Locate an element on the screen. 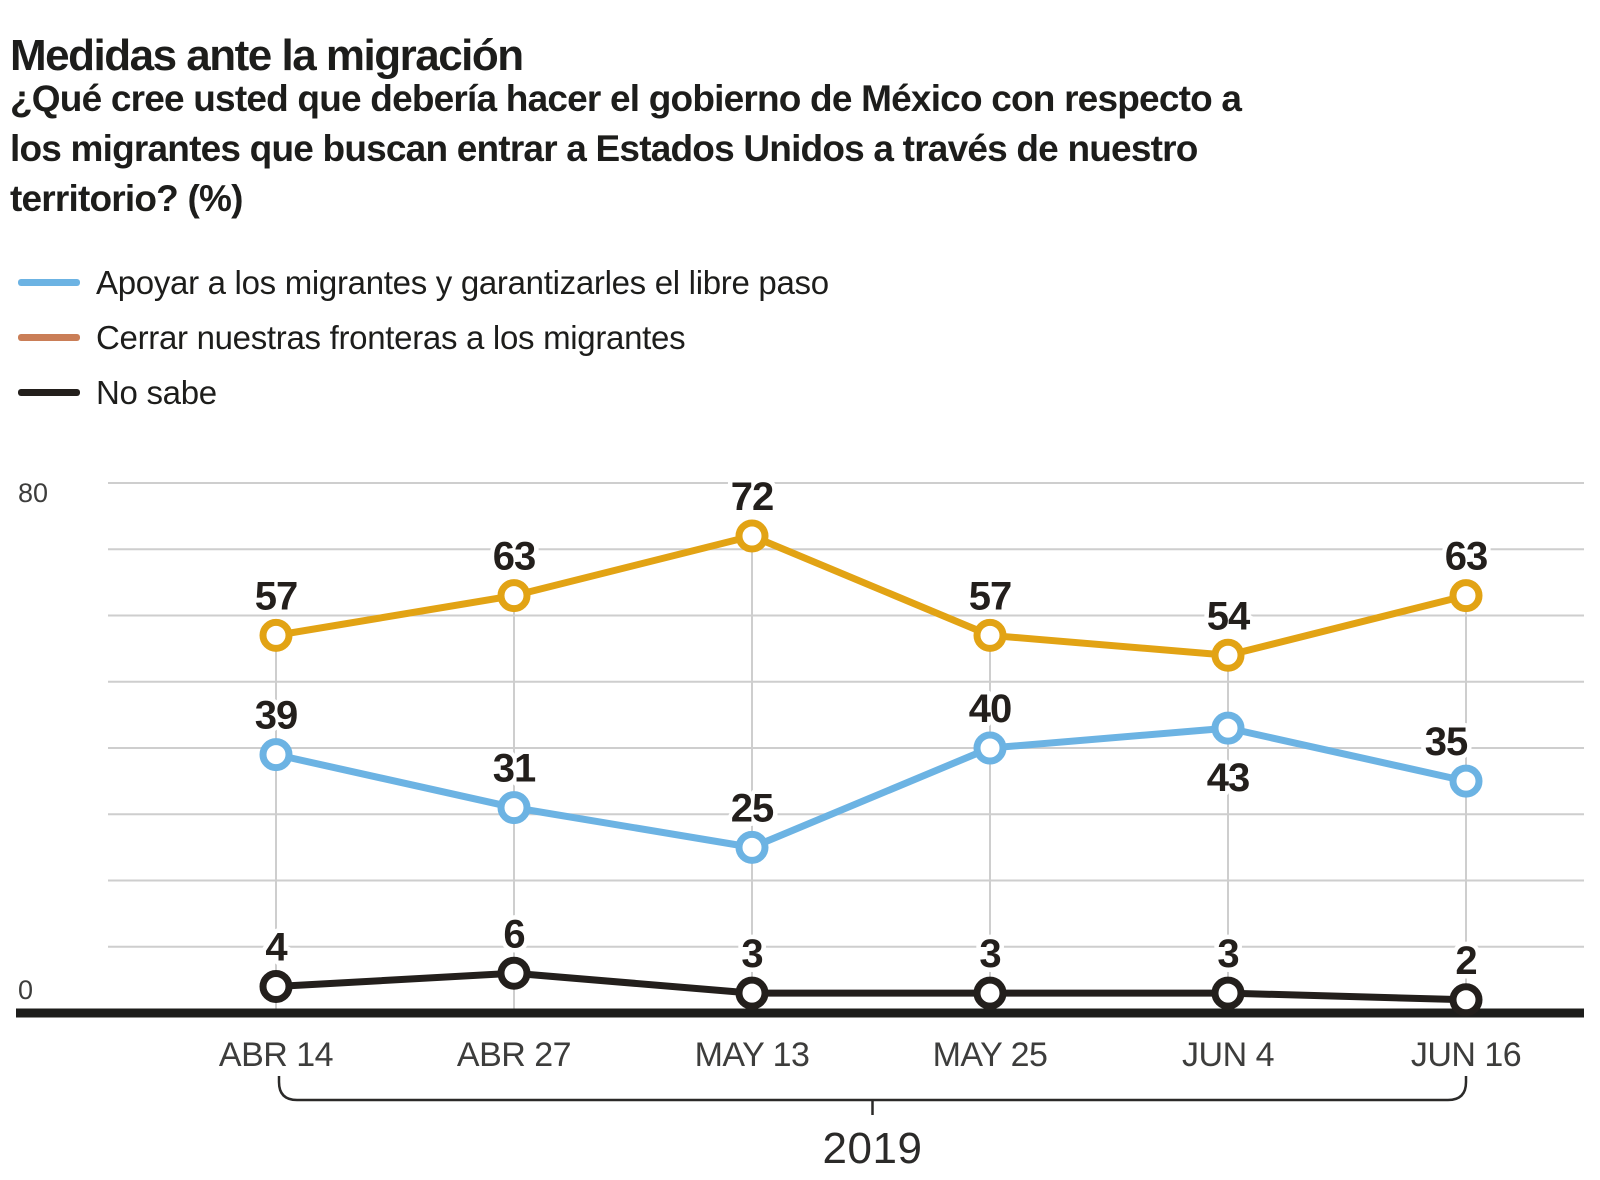 The width and height of the screenshot is (1600, 1180). x-tick-label: MAY 25 is located at coordinates (990, 1055).